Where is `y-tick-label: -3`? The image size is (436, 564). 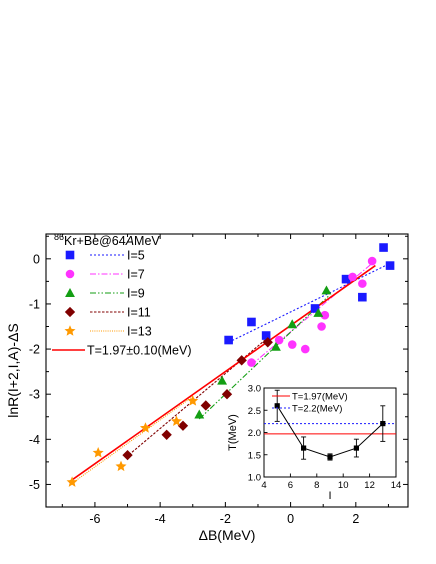
y-tick-label: -3 is located at coordinates (34, 395).